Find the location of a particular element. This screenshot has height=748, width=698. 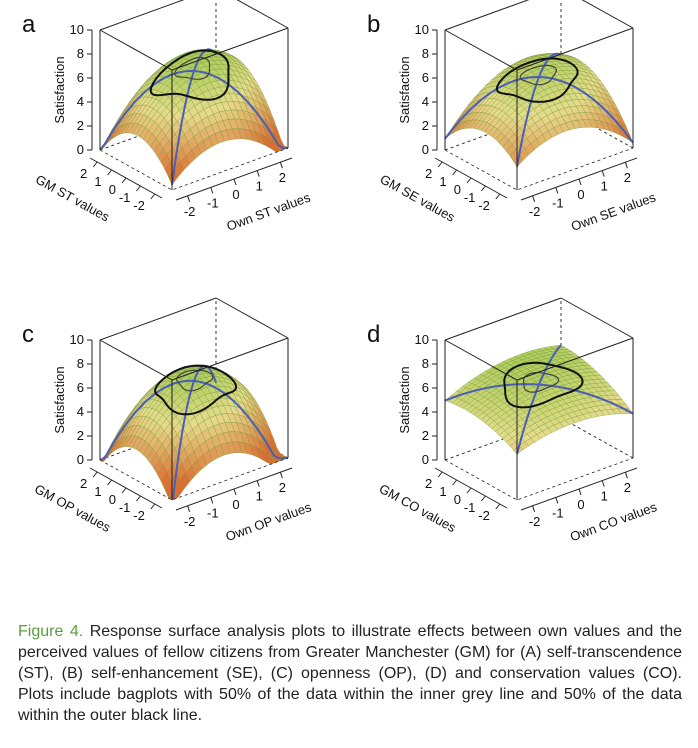

response-surface is located at coordinates (539, 110).